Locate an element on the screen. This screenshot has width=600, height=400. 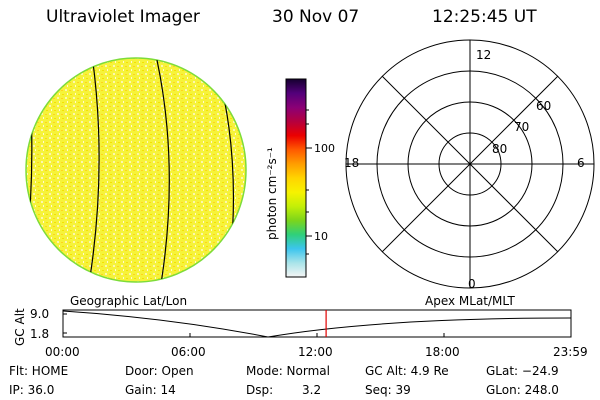
mlat-ring-80: 80 is located at coordinates (499, 149).